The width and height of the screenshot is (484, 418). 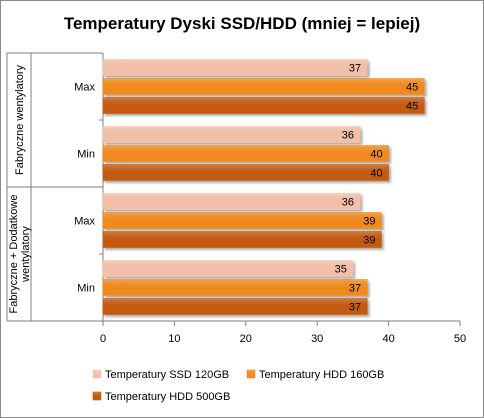 What do you see at coordinates (14, 254) in the screenshot?
I see `group-label: Fabryczne + Dodatkowe` at bounding box center [14, 254].